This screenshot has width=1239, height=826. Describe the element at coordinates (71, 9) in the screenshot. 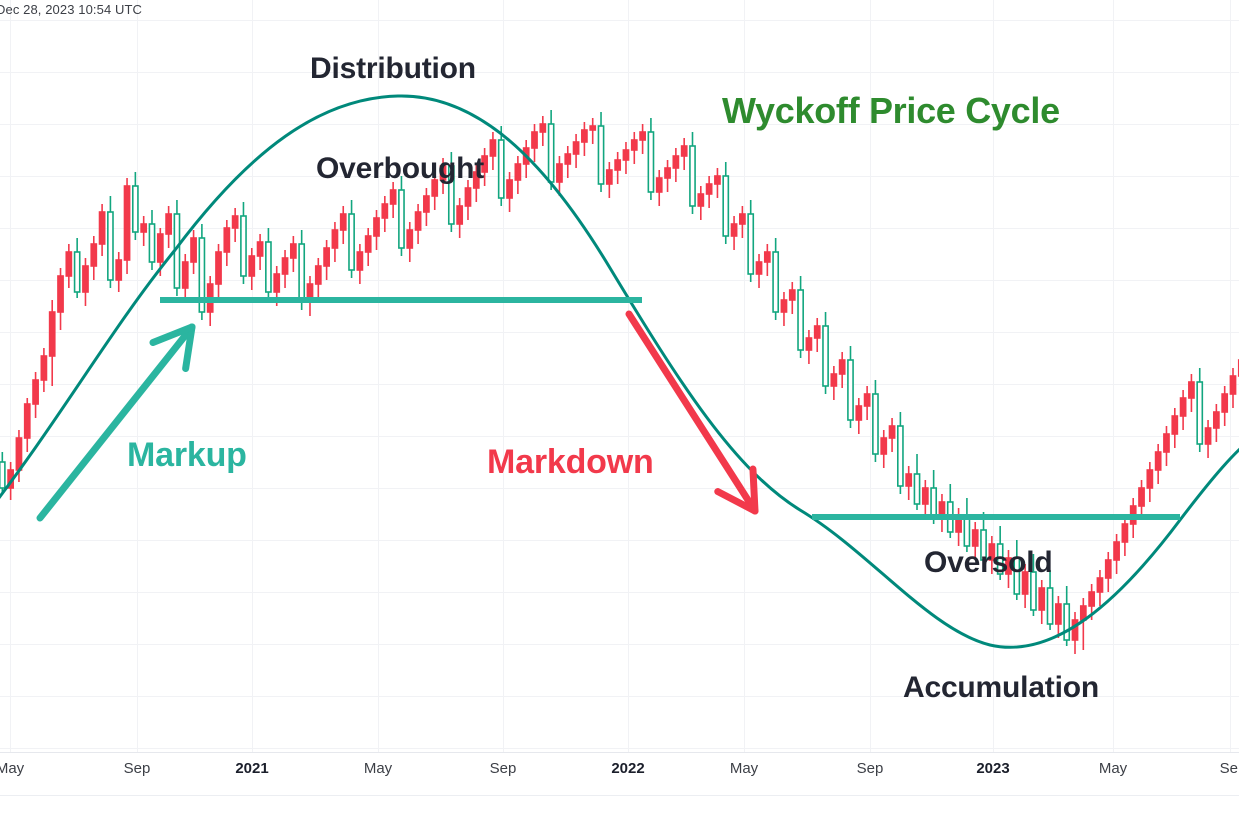

I see `chart-timestamp: Dec 28, 2023 10:54 UTC` at that location.